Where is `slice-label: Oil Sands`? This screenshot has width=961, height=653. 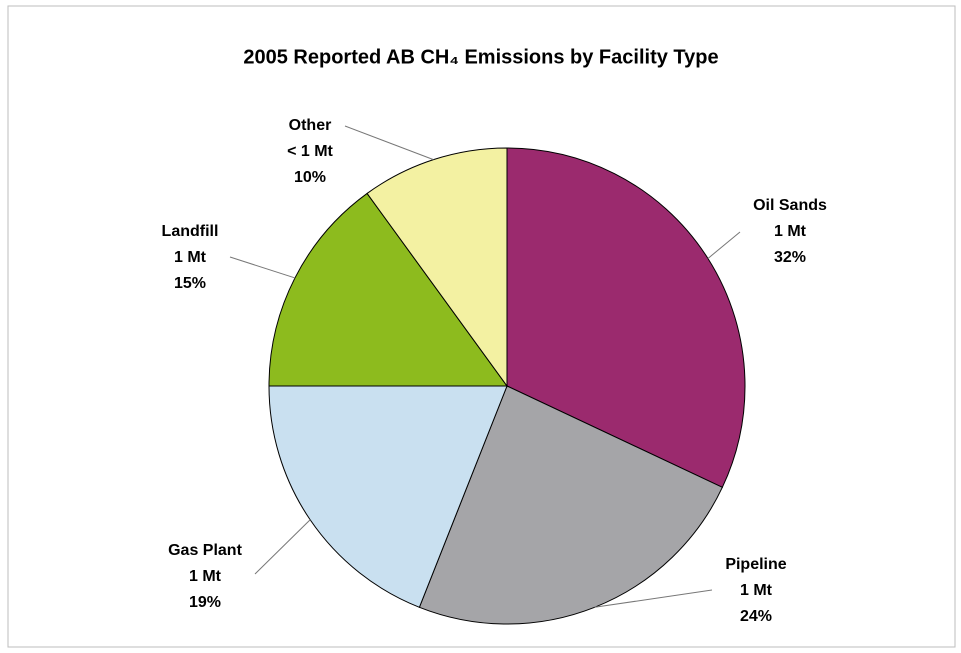 slice-label: Oil Sands is located at coordinates (790, 205).